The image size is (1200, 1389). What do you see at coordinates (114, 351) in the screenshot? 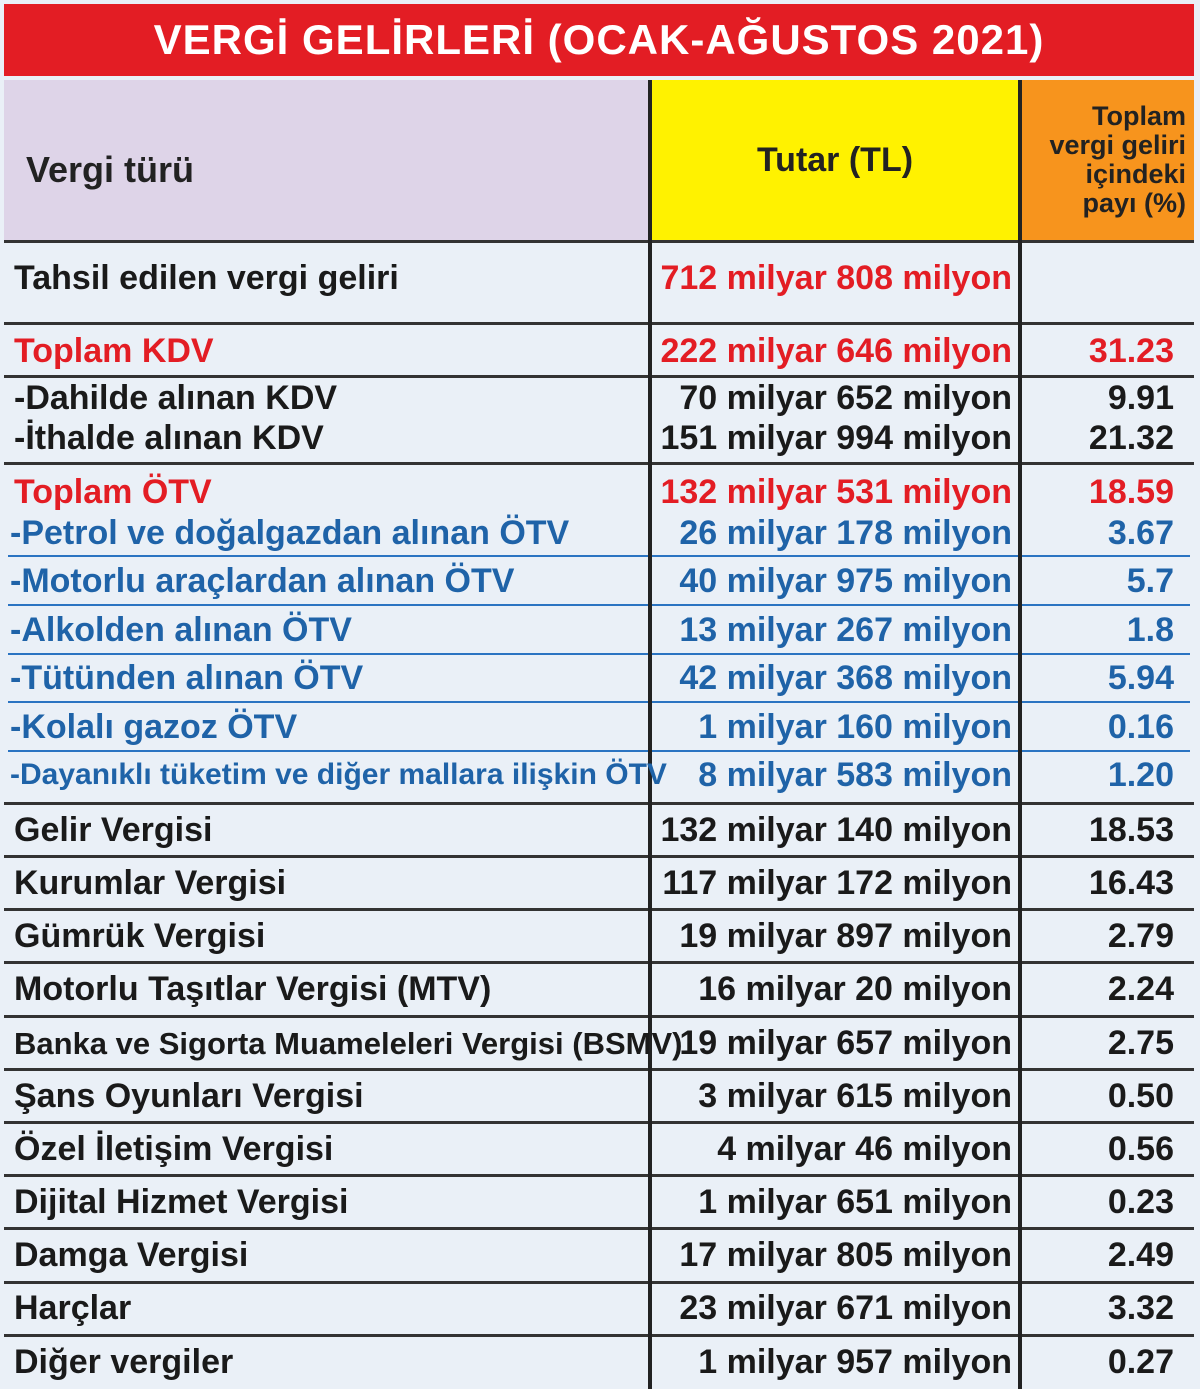
I see `row-tax-type: Toplam KDV` at bounding box center [114, 351].